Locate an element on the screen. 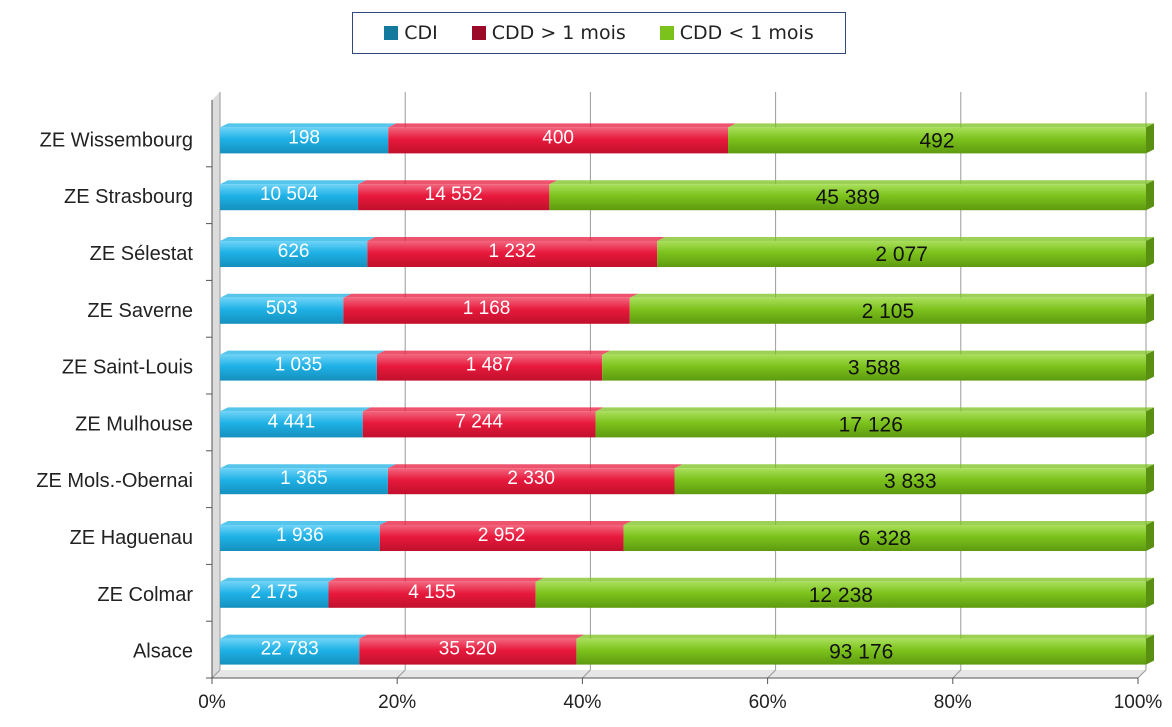 The height and width of the screenshot is (727, 1172). data-label: 3 833 is located at coordinates (910, 481).